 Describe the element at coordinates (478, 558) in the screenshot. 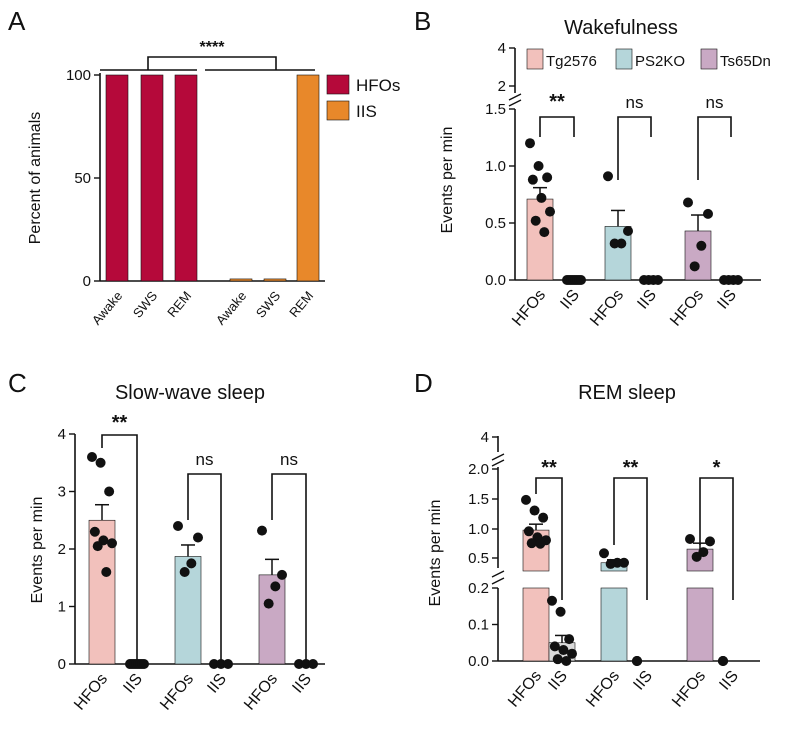

I see `panel-D-tick-label: 0.5` at that location.